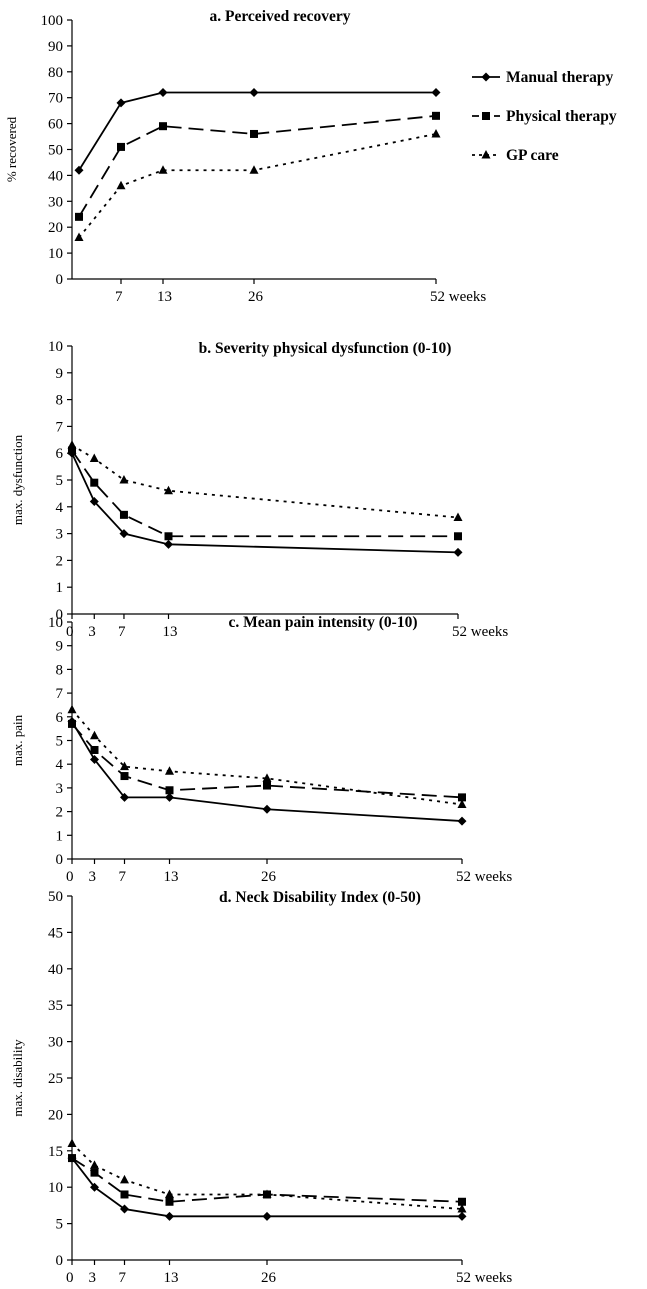  What do you see at coordinates (55, 1115) in the screenshot?
I see `y-tick-label: 20` at bounding box center [55, 1115].